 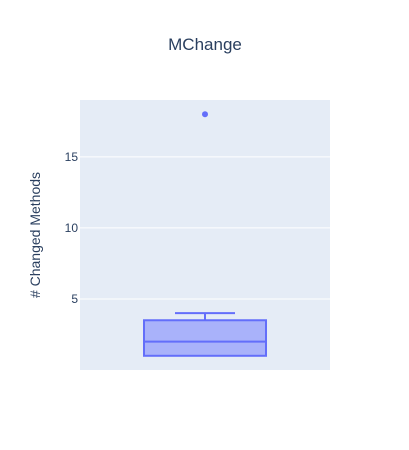 What do you see at coordinates (35, 235) in the screenshot?
I see `y-axis-title: # Changed Methods` at bounding box center [35, 235].